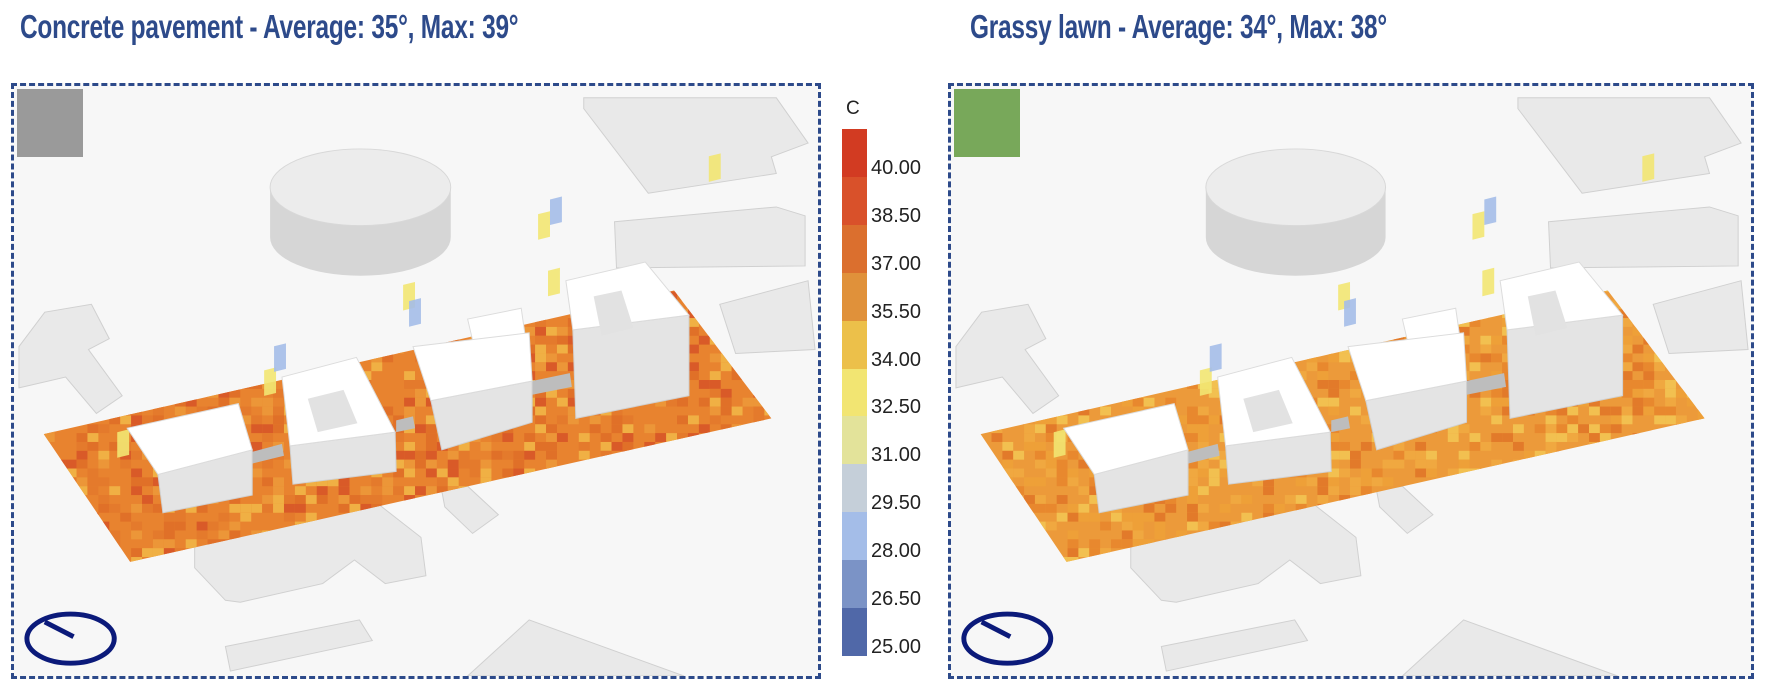 This screenshot has height=691, width=1771. I want to click on legend-unit: C, so click(853, 108).